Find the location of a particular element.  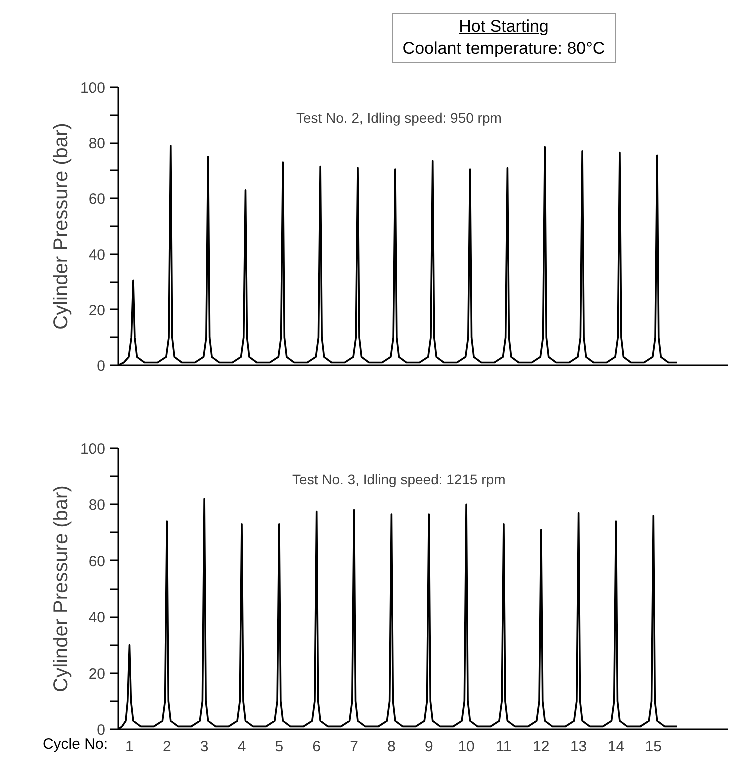

x-tick-label: 3 is located at coordinates (204, 747).